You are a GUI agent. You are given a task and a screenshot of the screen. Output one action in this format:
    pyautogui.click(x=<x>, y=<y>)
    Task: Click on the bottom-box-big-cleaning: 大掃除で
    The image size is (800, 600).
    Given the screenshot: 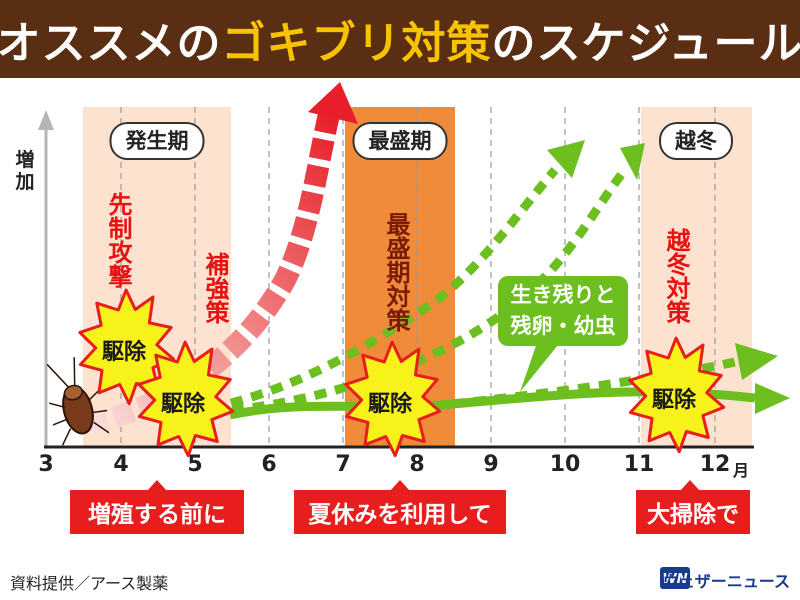 What is the action you would take?
    pyautogui.click(x=693, y=512)
    